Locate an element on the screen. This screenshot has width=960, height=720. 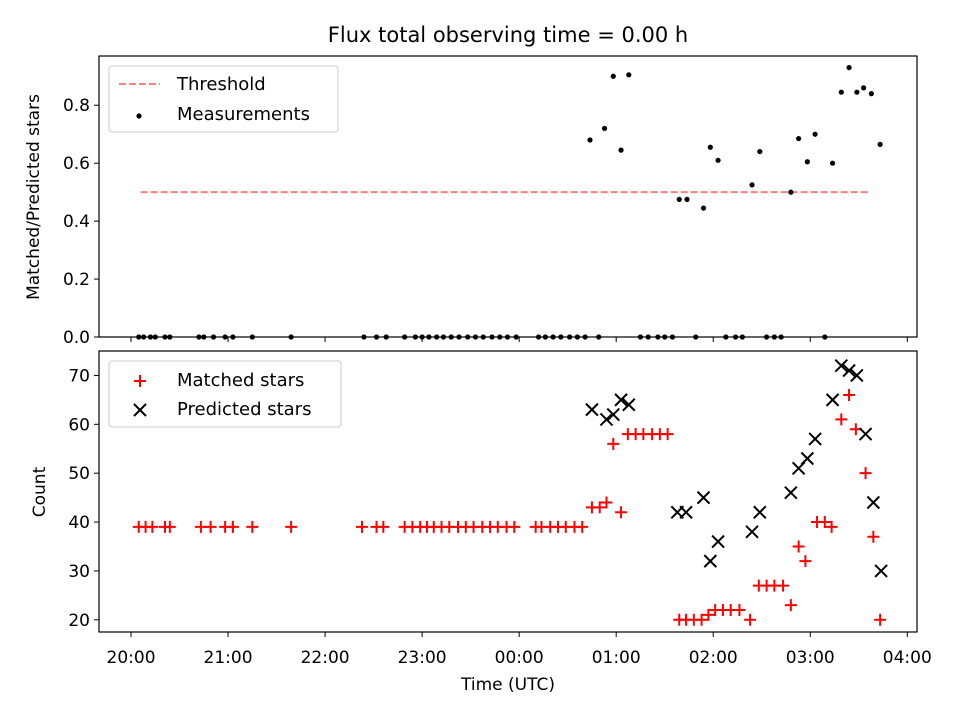
top-panel-y-axis: 0.0 0.2 0.4 0.6 0.8 is located at coordinates (81, 222).